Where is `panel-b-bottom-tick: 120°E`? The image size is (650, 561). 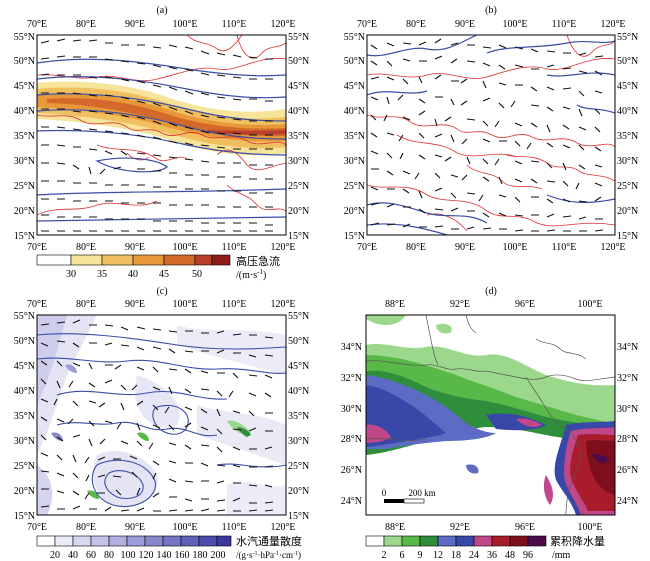
panel-b-bottom-tick: 120°E is located at coordinates (612, 247).